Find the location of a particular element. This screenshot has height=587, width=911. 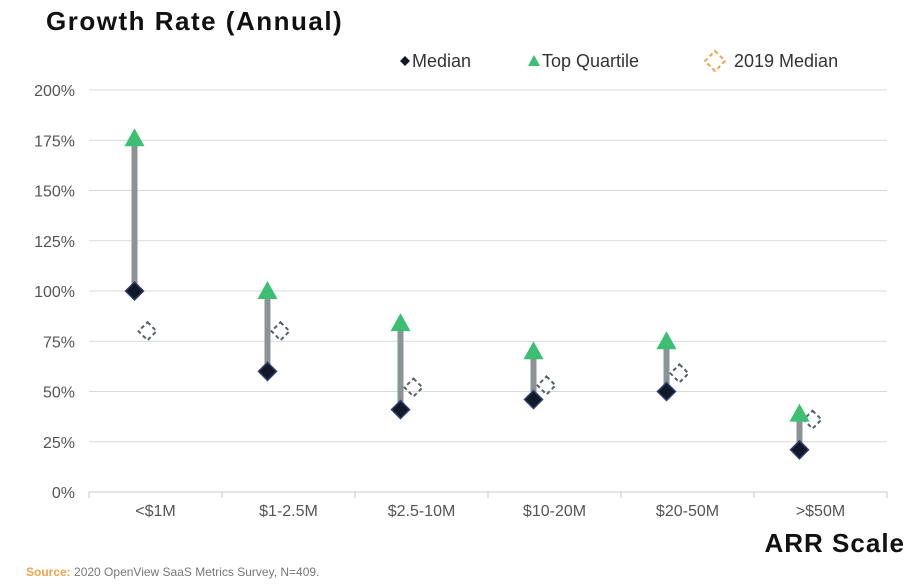

x-tick-label: $10-20M is located at coordinates (554, 511).